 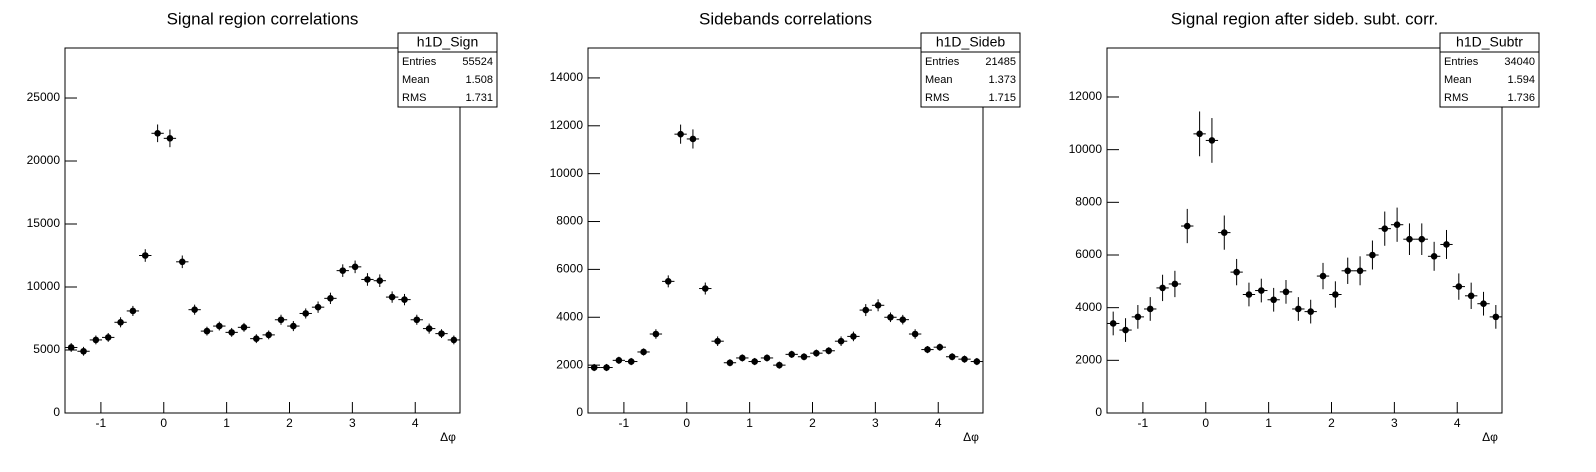 I want to click on stats-value: 1.508, so click(x=479, y=80).